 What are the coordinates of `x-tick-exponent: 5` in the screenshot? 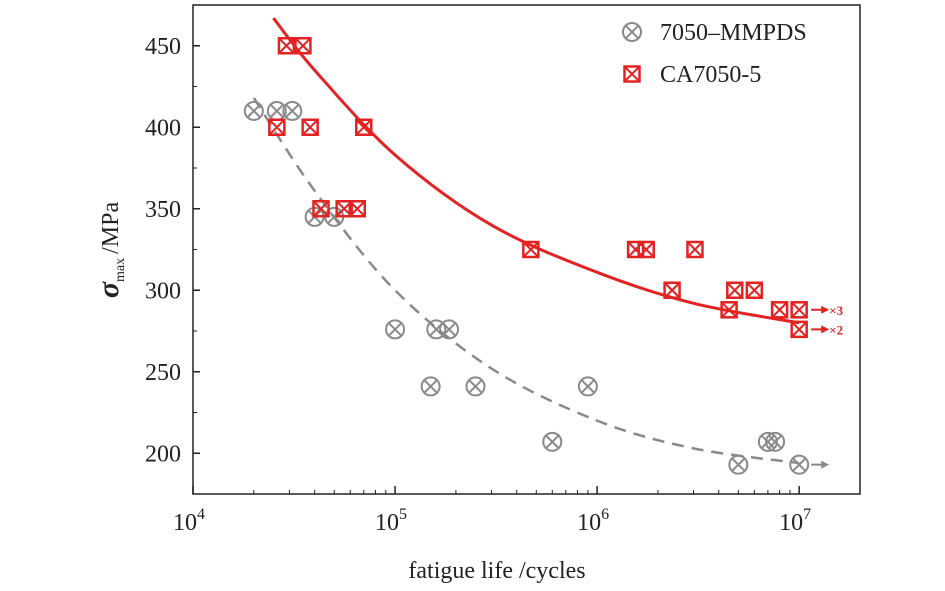 It's located at (403, 514).